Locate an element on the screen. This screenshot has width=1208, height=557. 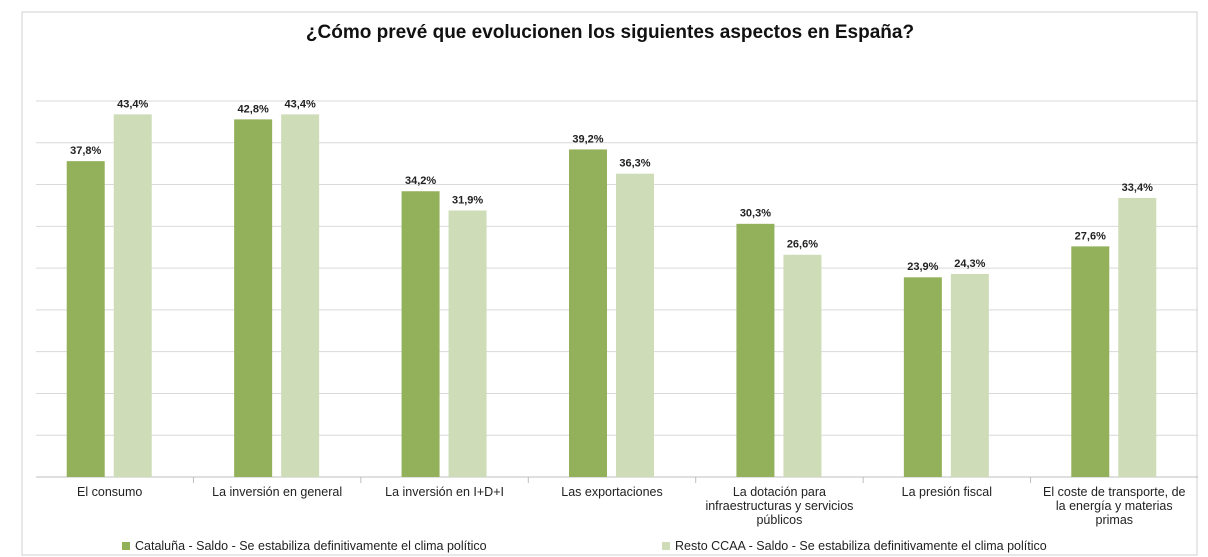
data-label: 36,3% is located at coordinates (634, 164).